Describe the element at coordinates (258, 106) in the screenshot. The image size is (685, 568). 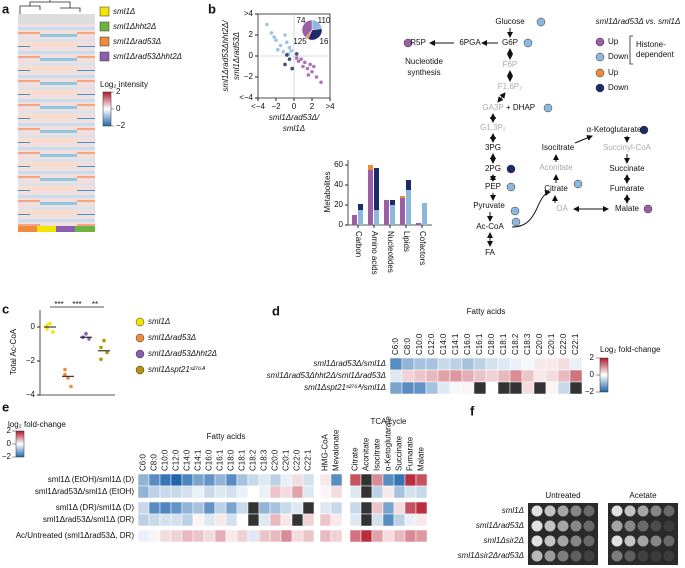
I see `x-tick-label: <−4` at that location.